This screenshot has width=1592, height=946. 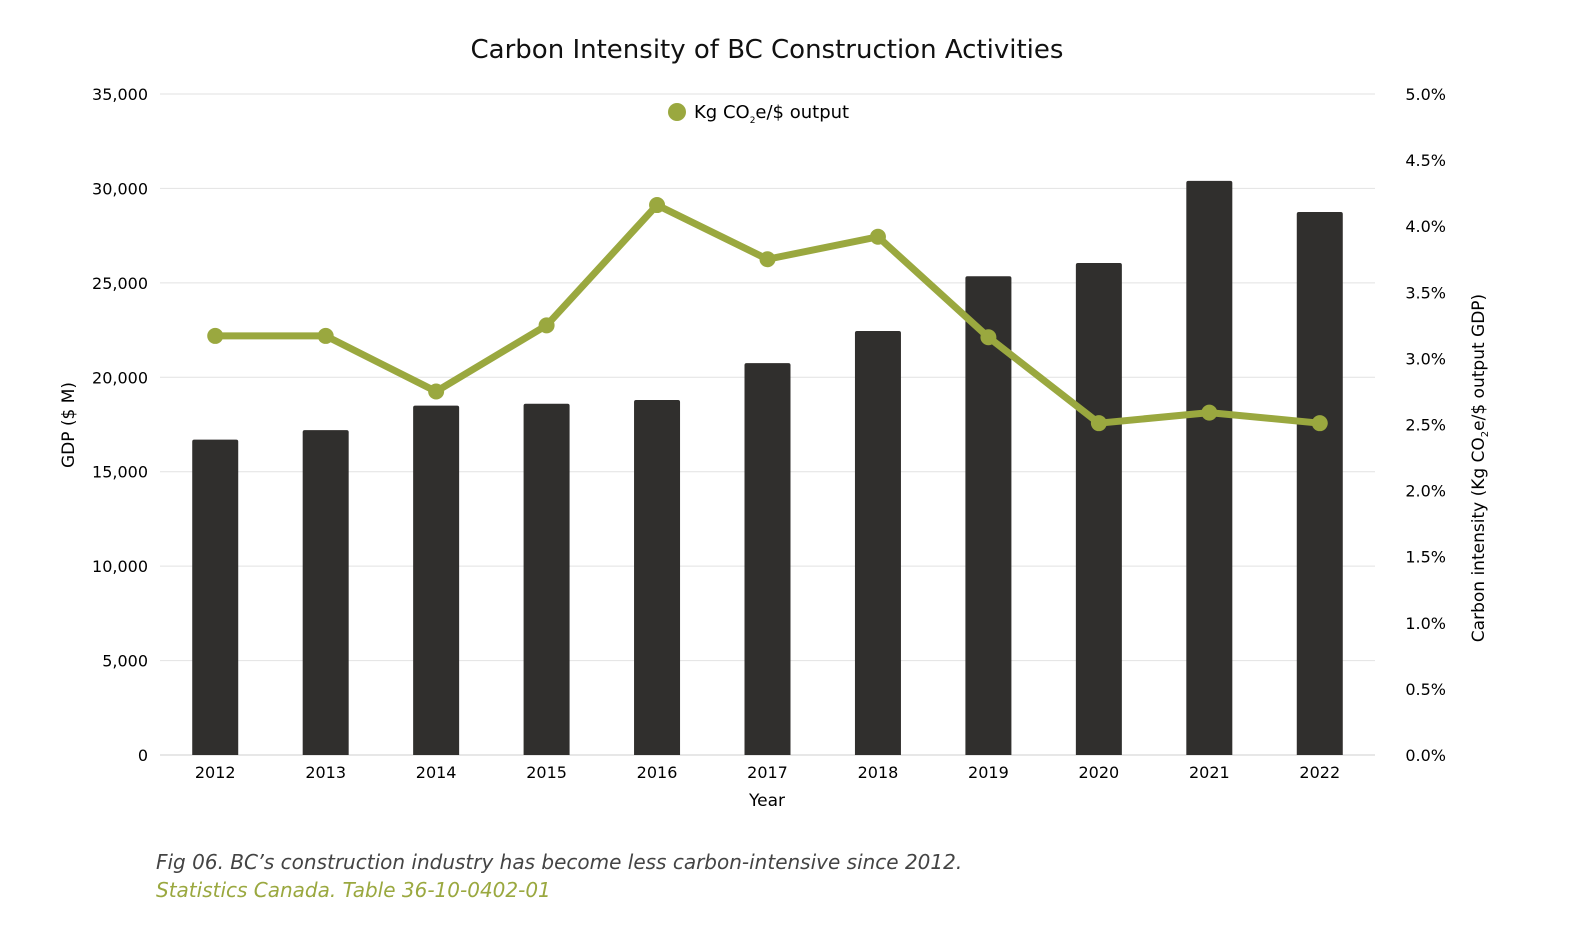 What do you see at coordinates (436, 772) in the screenshot?
I see `x-tick-label: 2014` at bounding box center [436, 772].